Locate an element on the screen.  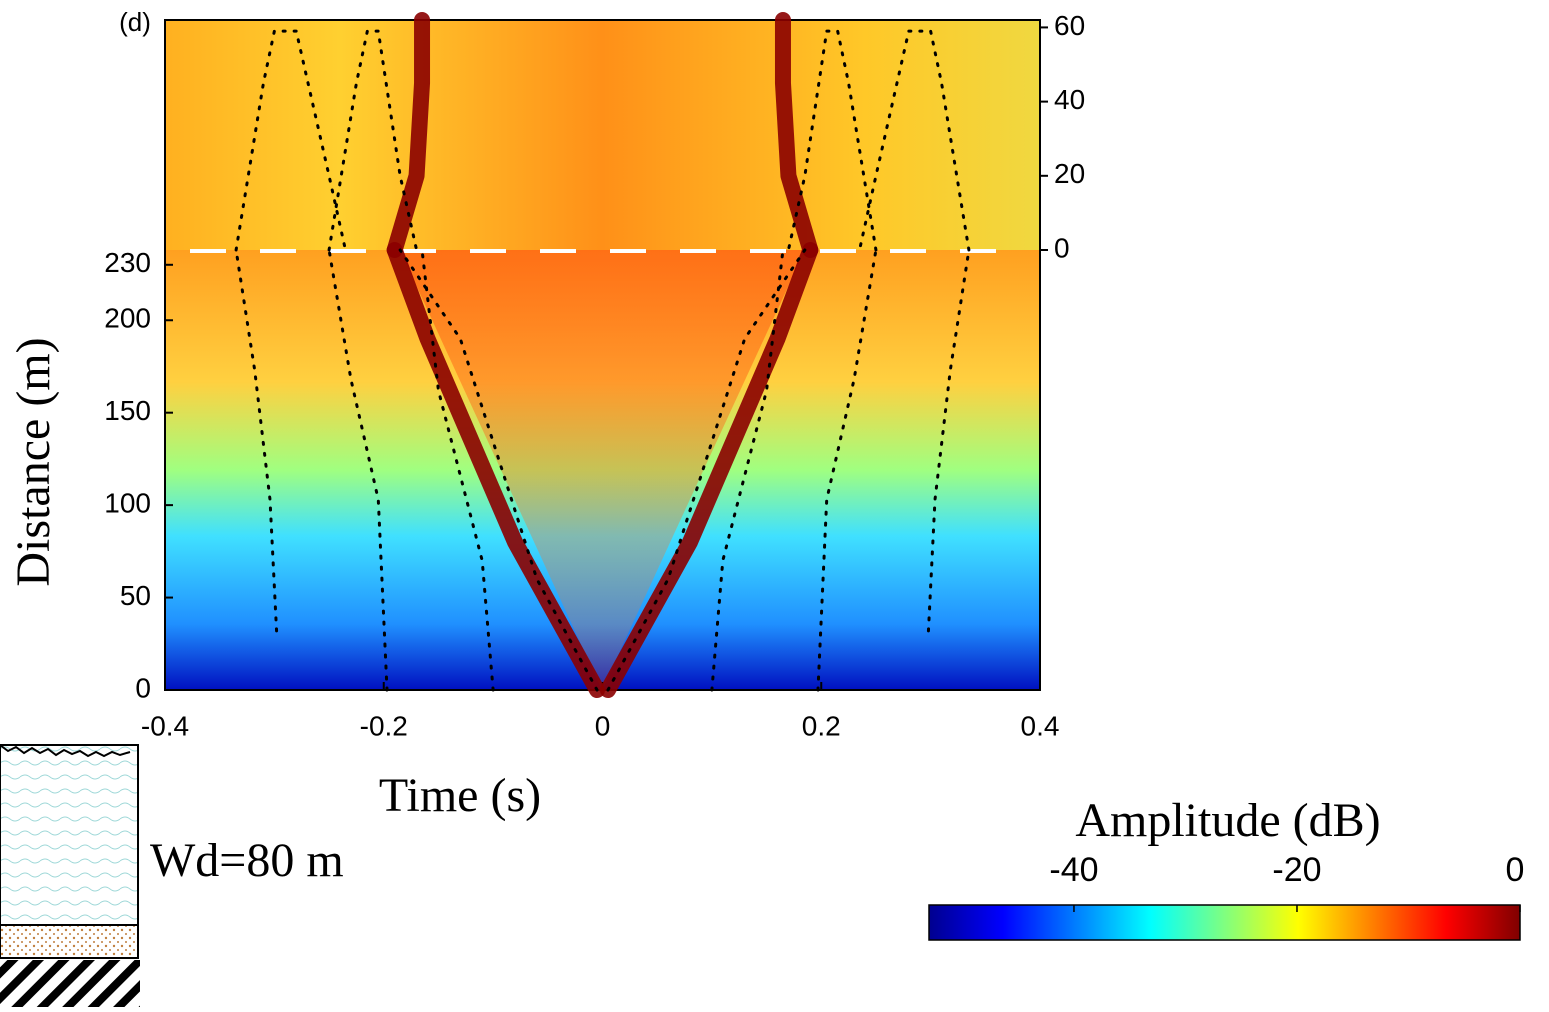
y-tick-label: 0 is located at coordinates (143, 687).